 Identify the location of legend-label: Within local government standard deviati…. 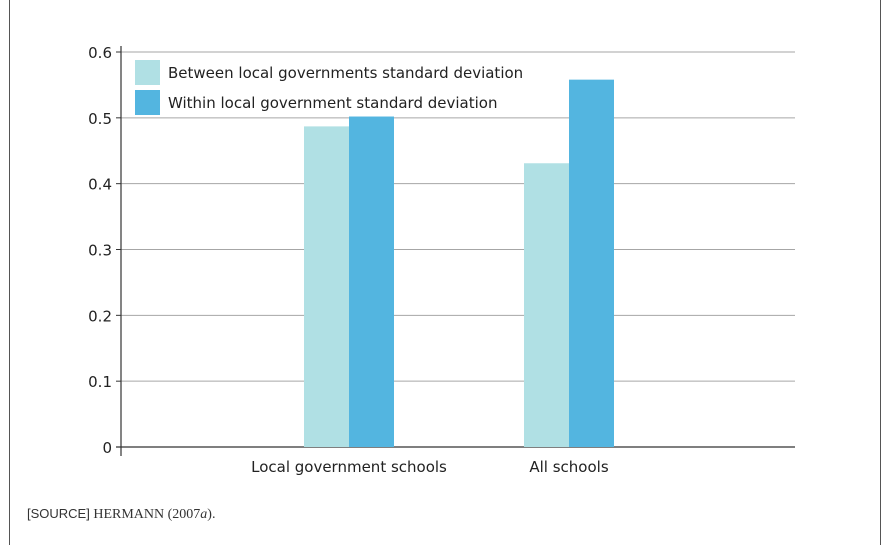
(332, 103).